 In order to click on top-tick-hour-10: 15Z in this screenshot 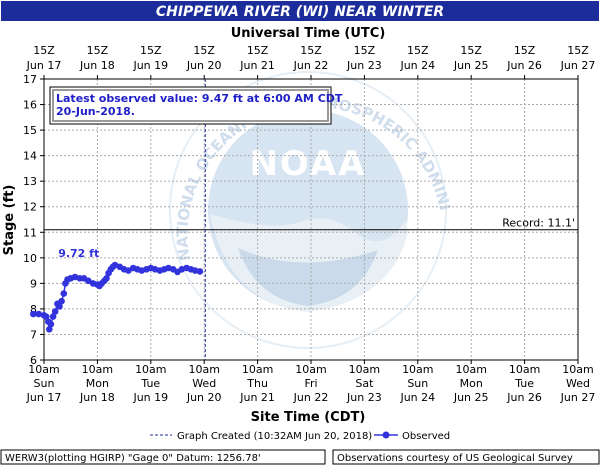, I will do `click(578, 50)`.